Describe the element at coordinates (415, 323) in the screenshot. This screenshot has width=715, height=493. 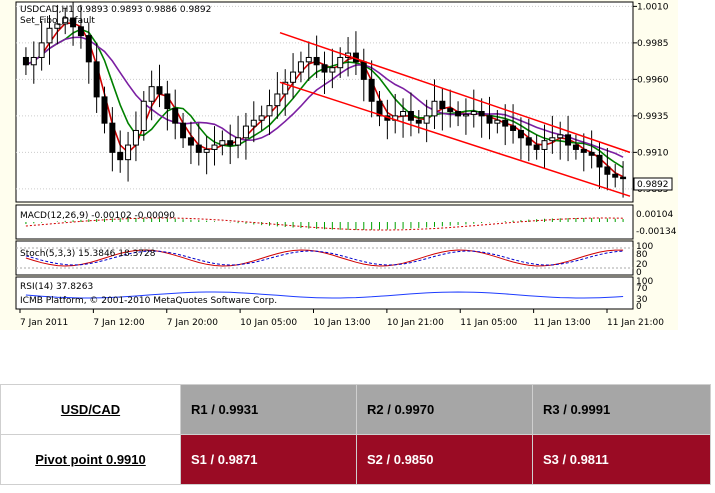
I see `time-label: 10 Jan 21:00` at that location.